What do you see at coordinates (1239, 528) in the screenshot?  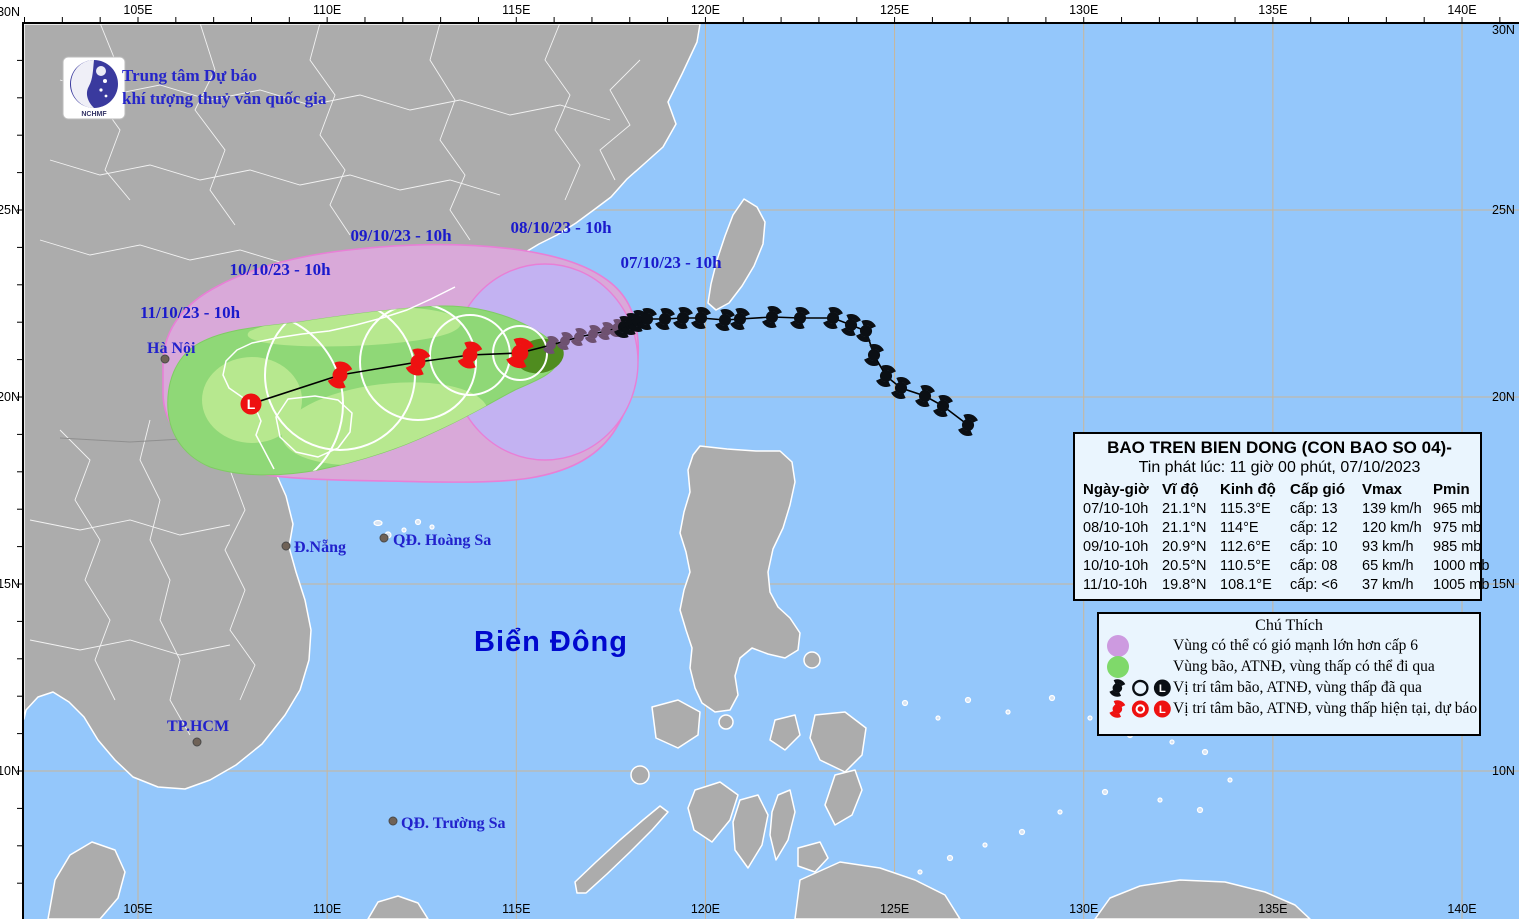 I see `table-cell: 114°E` at bounding box center [1239, 528].